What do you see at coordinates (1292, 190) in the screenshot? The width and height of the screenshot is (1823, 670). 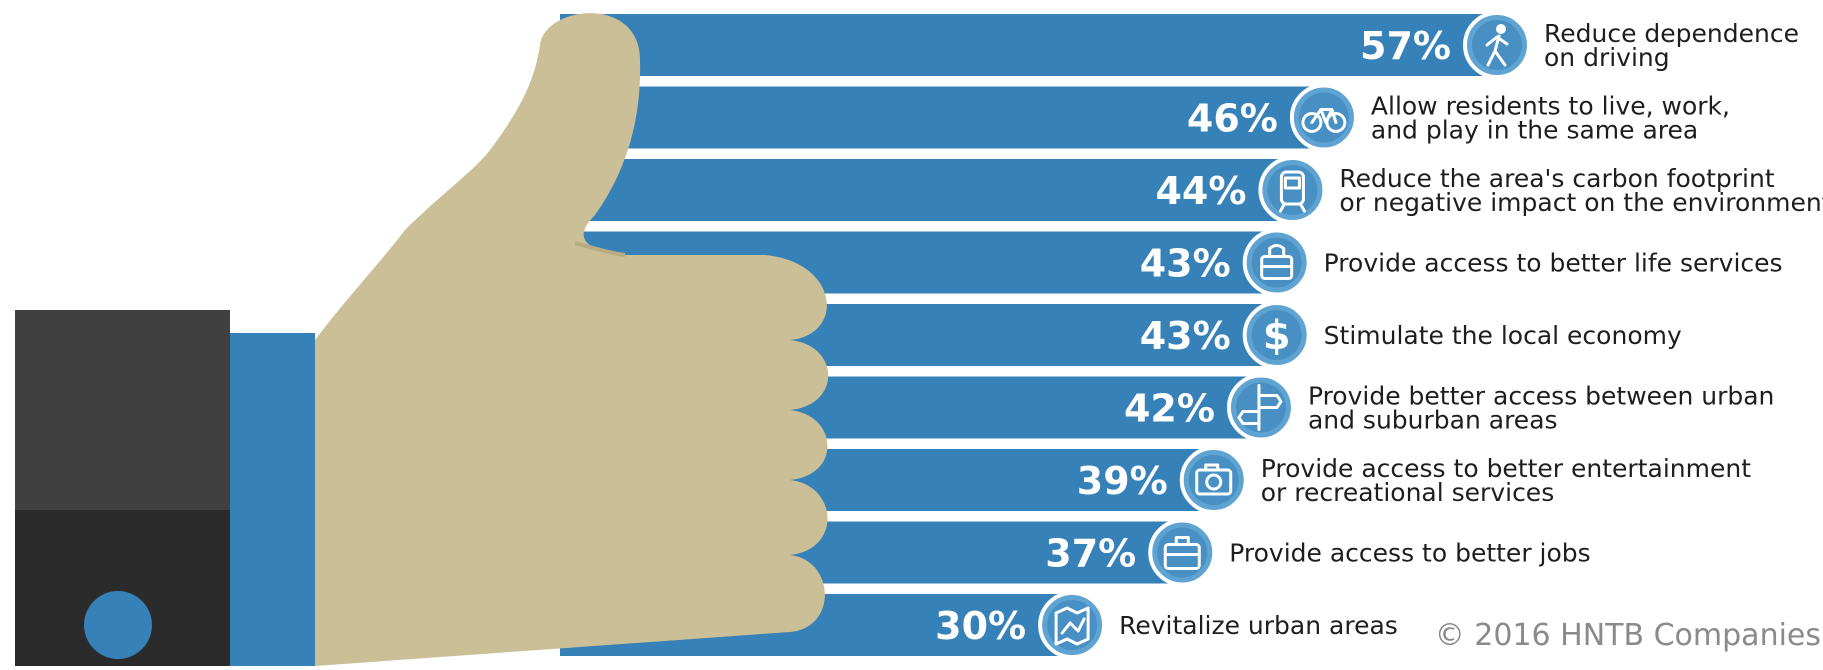 I see `train-icon` at bounding box center [1292, 190].